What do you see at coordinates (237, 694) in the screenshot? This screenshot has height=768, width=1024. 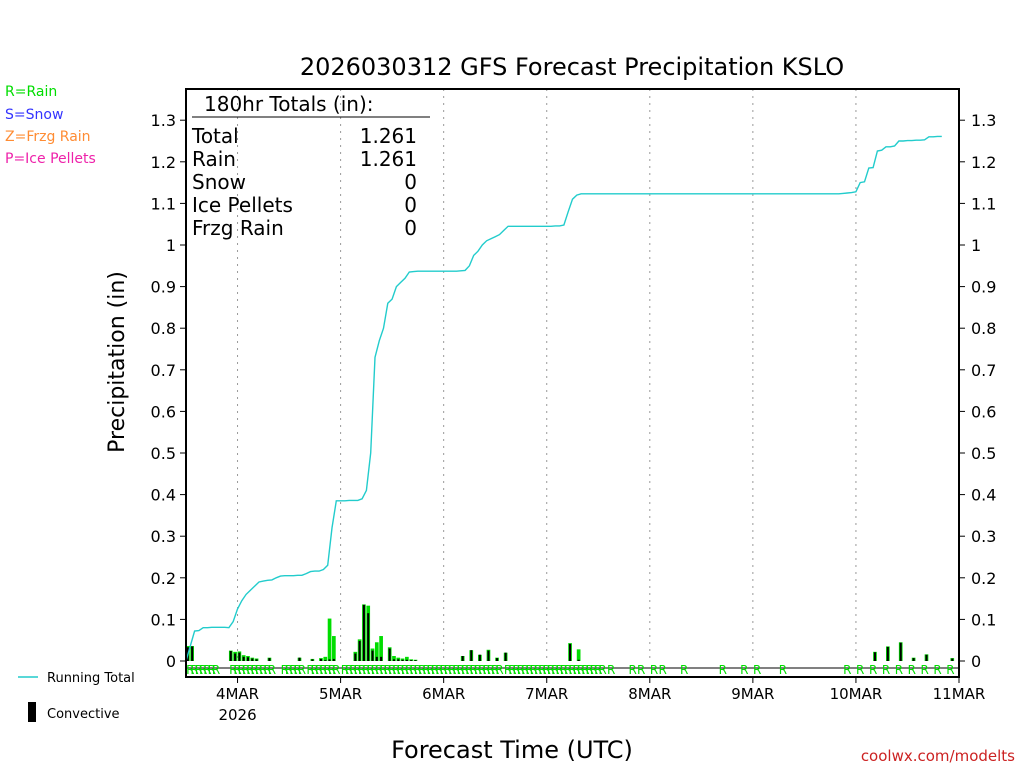 I see `x-tick-label: 4MAR` at bounding box center [237, 694].